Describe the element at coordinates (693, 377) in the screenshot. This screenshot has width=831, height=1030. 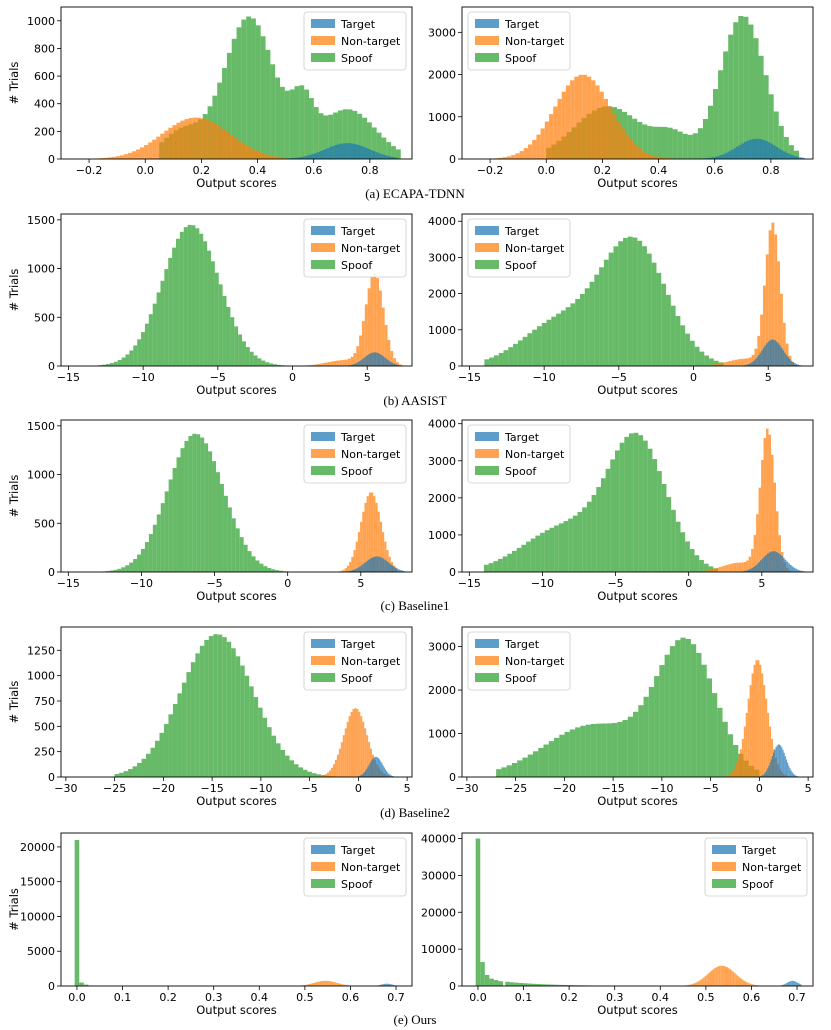
I see `x-tick-label: 0` at that location.